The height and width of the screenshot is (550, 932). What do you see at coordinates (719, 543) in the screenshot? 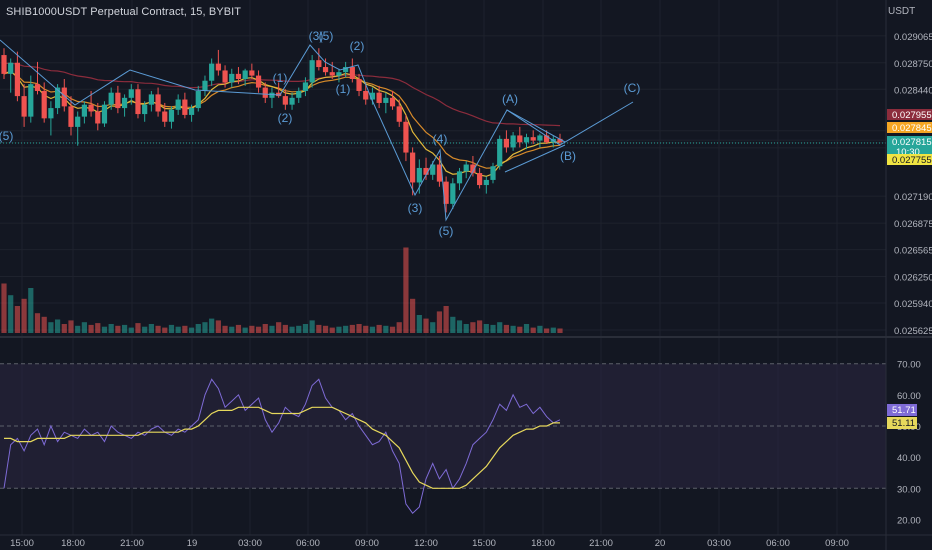
I see `time-tick-12: 03:00` at bounding box center [719, 543].